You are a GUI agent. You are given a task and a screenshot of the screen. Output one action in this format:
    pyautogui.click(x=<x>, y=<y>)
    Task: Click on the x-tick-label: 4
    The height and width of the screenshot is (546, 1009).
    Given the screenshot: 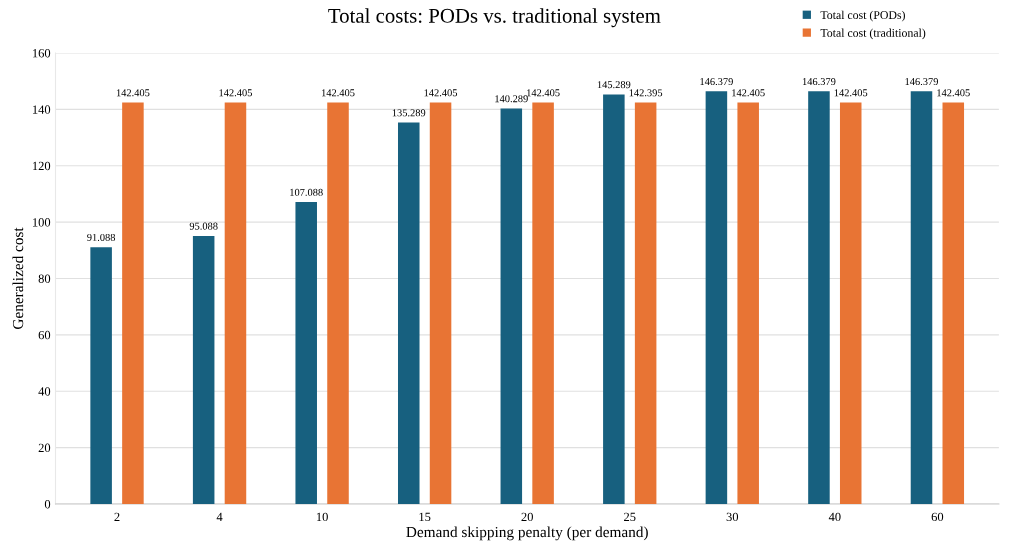 What is the action you would take?
    pyautogui.click(x=219, y=516)
    